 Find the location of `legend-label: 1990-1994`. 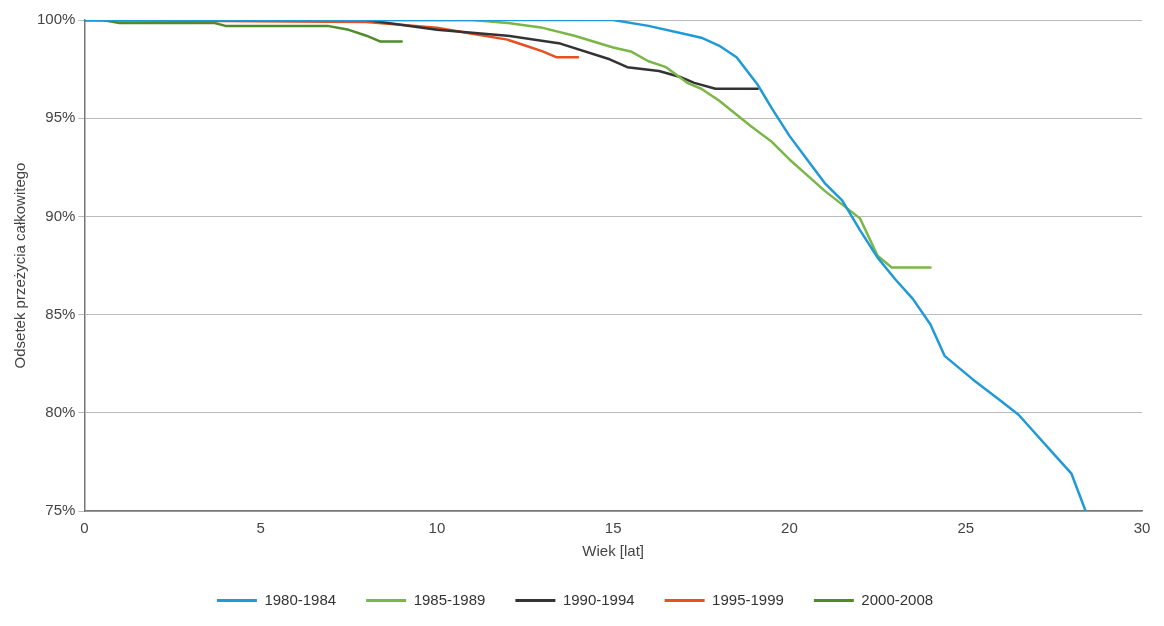

legend-label: 1990-1994 is located at coordinates (598, 599).